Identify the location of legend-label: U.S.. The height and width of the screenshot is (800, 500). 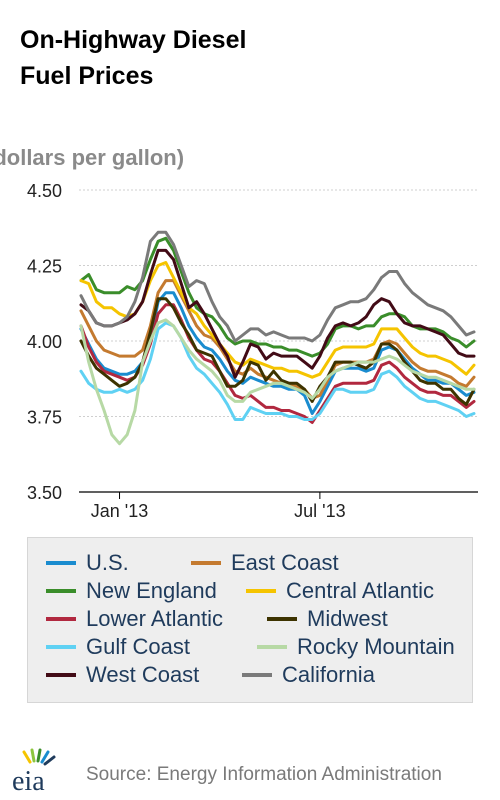
(107, 562).